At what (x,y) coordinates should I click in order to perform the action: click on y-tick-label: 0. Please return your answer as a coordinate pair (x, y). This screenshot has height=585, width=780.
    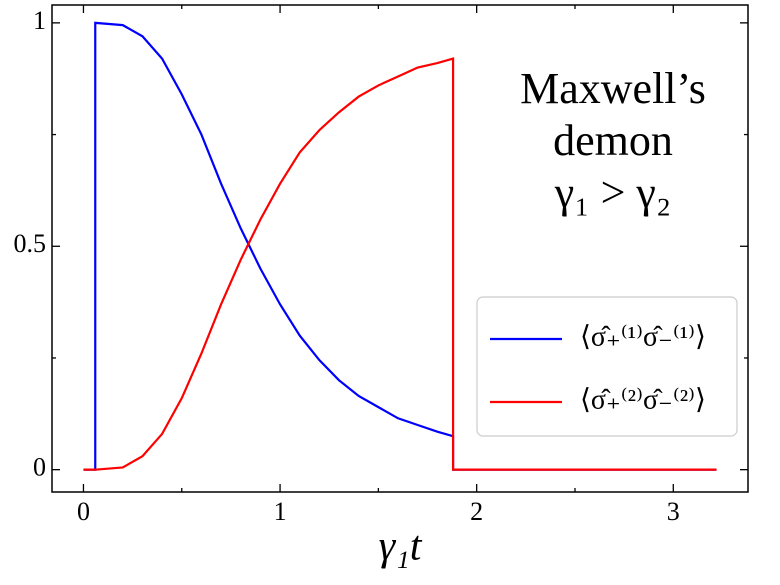
    Looking at the image, I should click on (39, 467).